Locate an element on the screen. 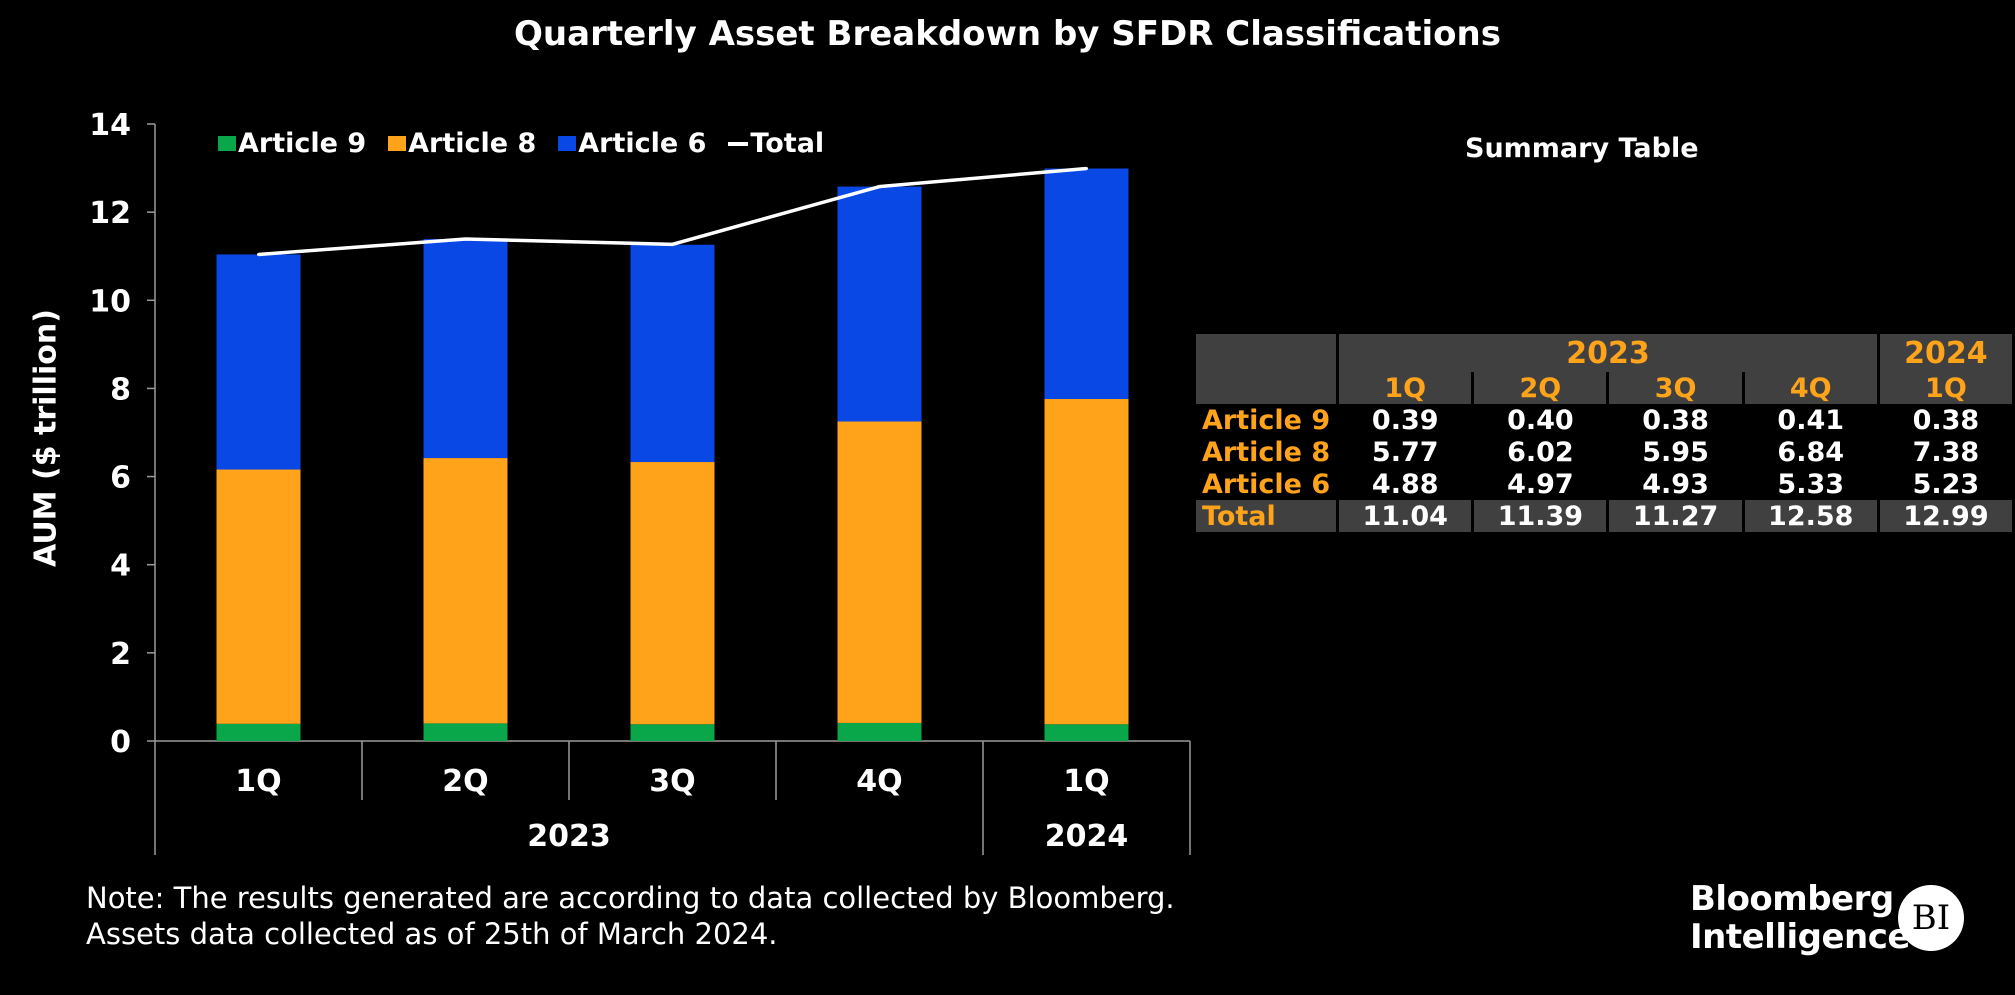  total-line is located at coordinates (672, 211).